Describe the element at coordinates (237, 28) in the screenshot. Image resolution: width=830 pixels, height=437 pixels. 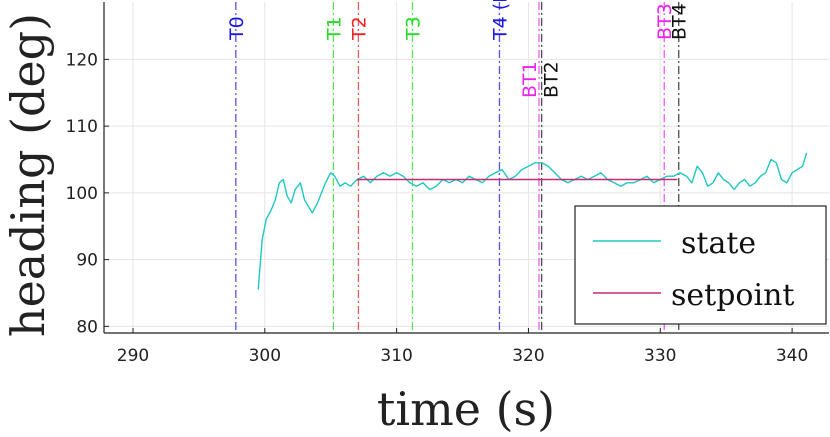
I see `event-label: T0` at that location.